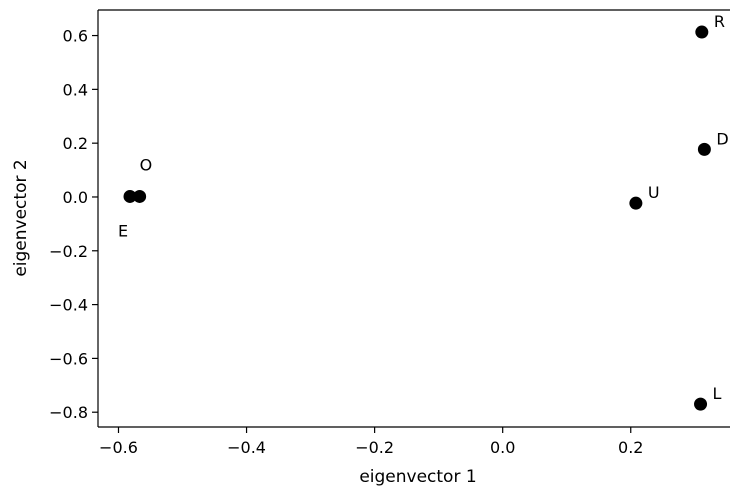  I want to click on point-label: R, so click(719, 21).